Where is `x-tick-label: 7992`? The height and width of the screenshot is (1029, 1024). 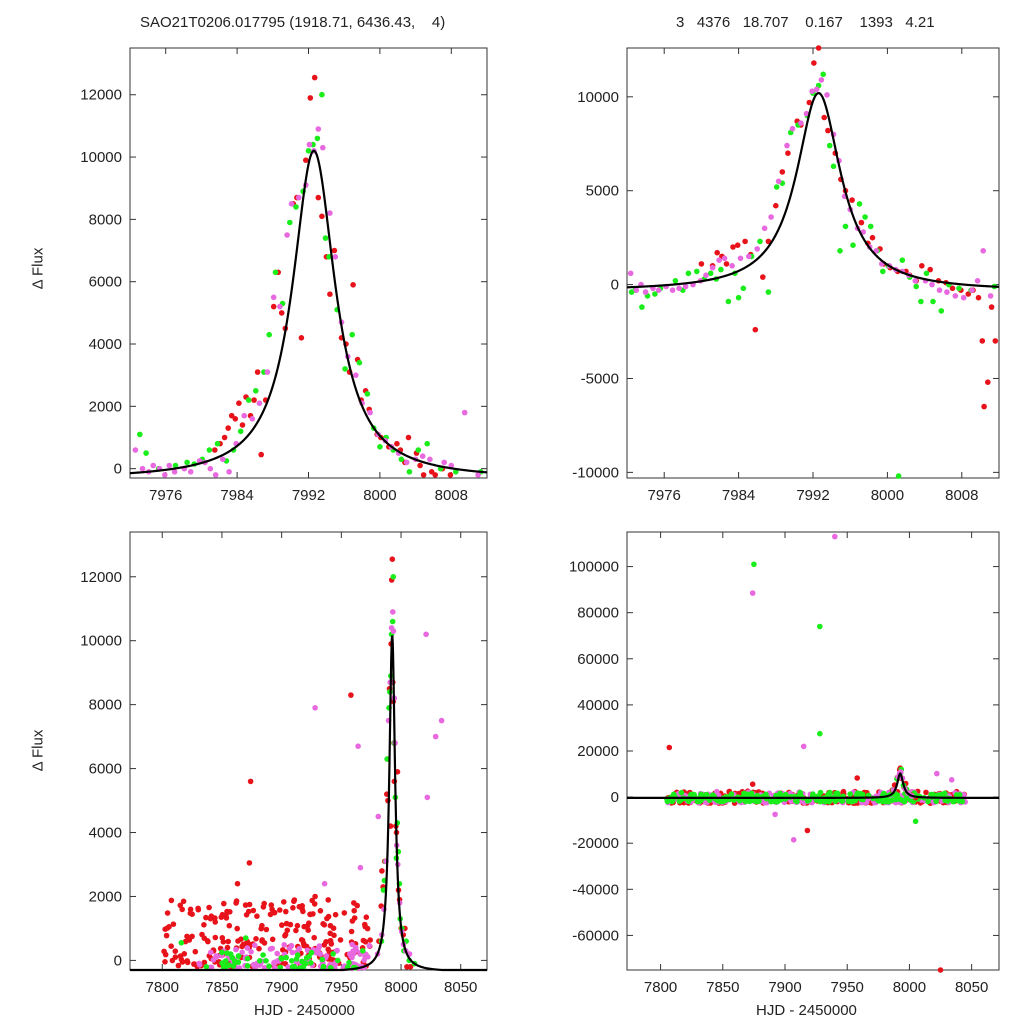 x-tick-label: 7992 is located at coordinates (812, 495).